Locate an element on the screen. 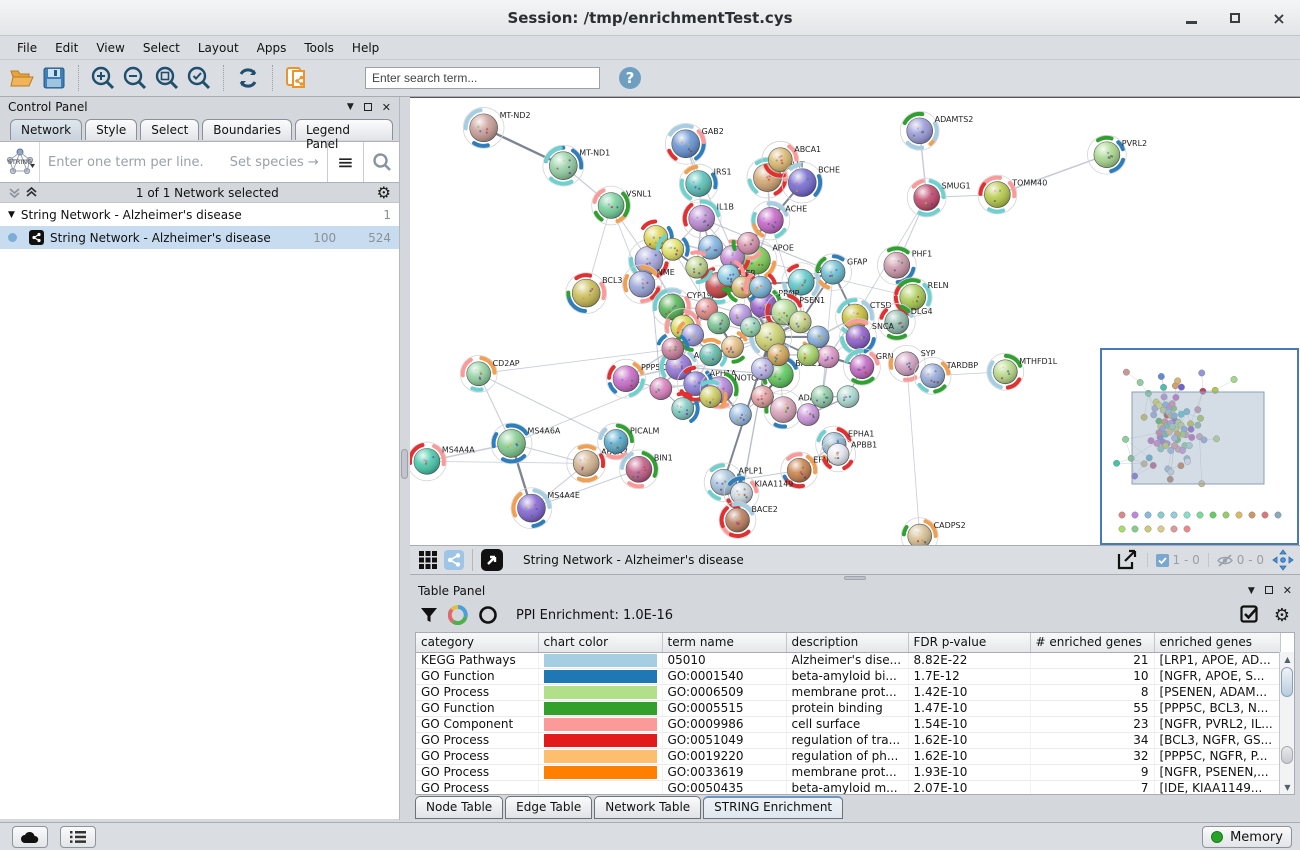 This screenshot has height=850, width=1300. menu-edit: Edit is located at coordinates (67, 47).